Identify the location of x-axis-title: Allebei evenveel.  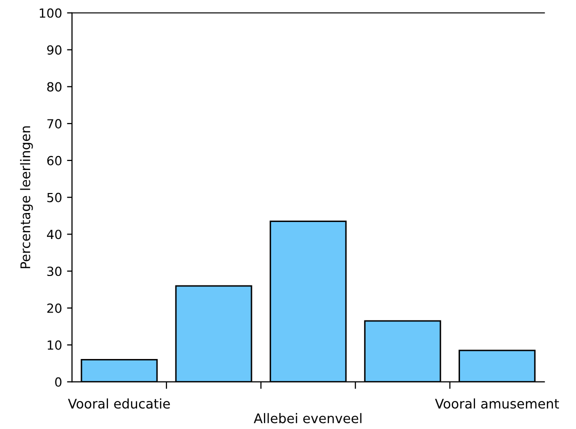
(308, 418).